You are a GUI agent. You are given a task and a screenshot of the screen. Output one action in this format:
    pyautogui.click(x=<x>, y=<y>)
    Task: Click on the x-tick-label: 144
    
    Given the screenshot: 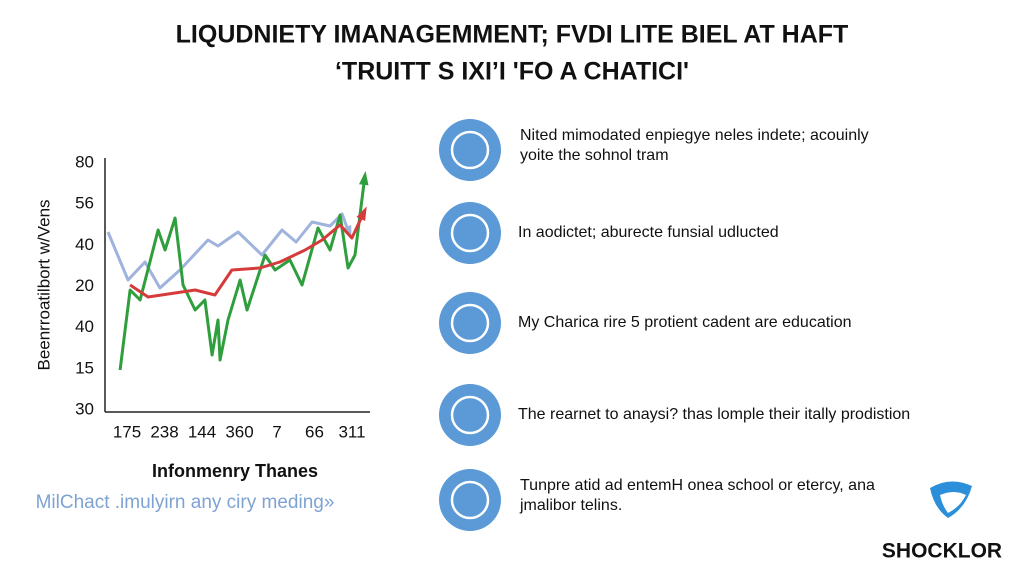 What is the action you would take?
    pyautogui.click(x=202, y=431)
    